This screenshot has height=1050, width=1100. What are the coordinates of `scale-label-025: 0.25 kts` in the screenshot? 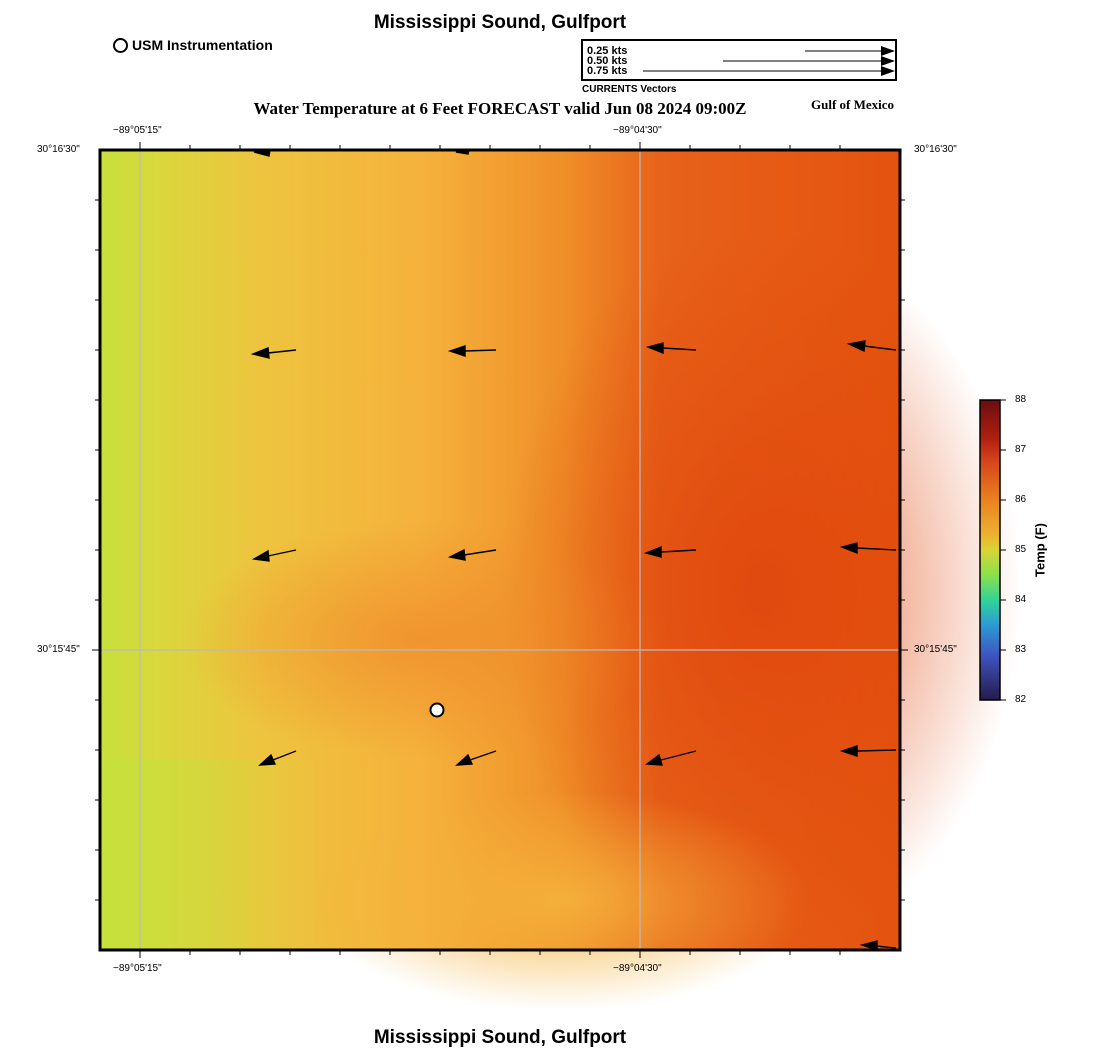 It's located at (607, 51).